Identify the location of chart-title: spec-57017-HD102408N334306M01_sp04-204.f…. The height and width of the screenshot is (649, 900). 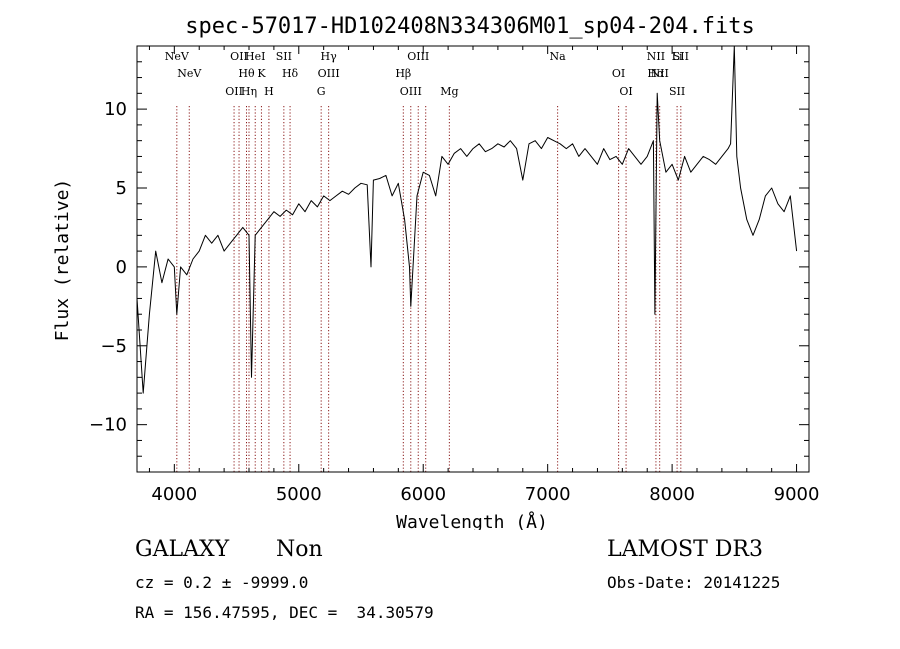
(470, 26).